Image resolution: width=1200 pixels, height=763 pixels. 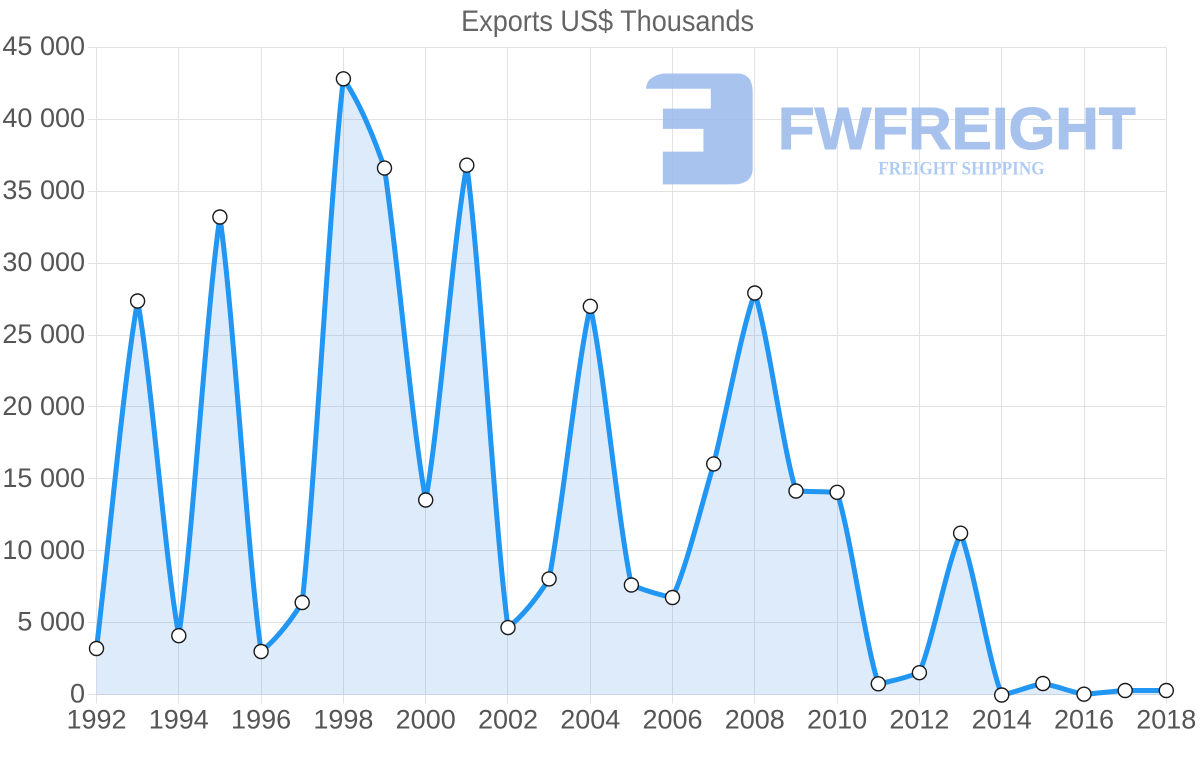 What do you see at coordinates (43, 550) in the screenshot?
I see `svg-text: 10 000` at bounding box center [43, 550].